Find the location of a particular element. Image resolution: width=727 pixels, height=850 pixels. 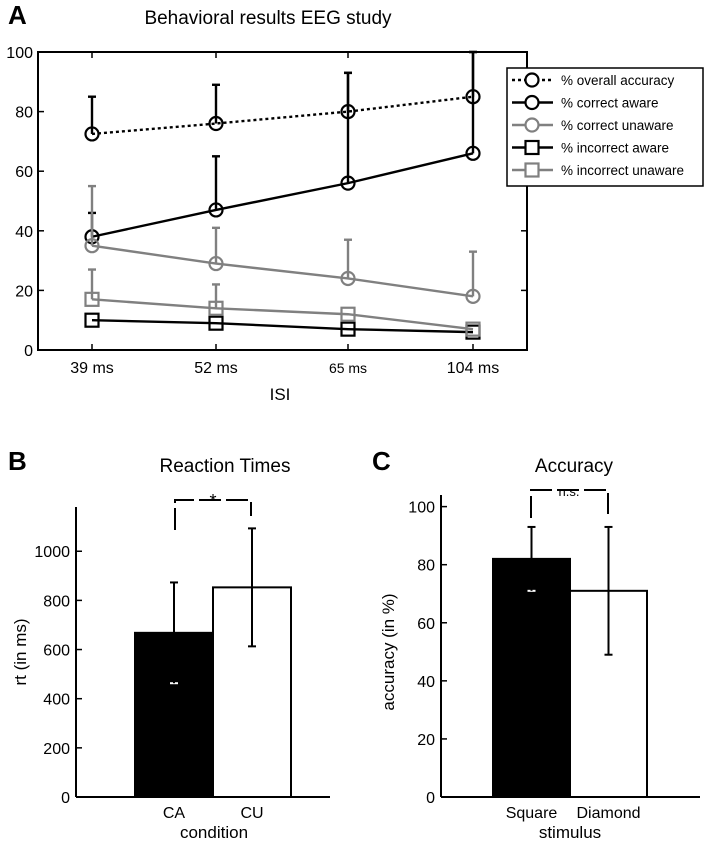

chart-b-significance-label: * is located at coordinates (212, 501).